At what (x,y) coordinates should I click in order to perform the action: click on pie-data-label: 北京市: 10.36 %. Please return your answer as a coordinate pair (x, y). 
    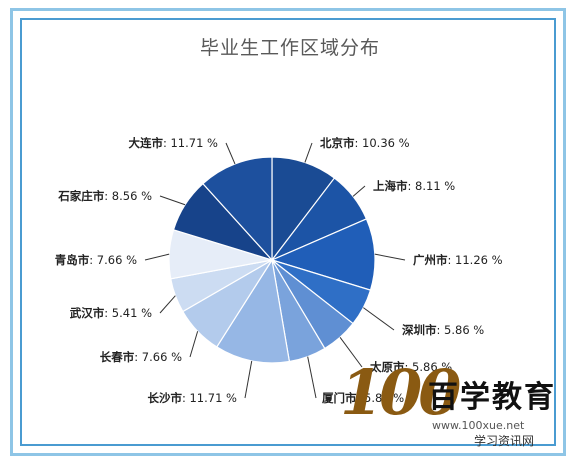
    Looking at the image, I should click on (365, 143).